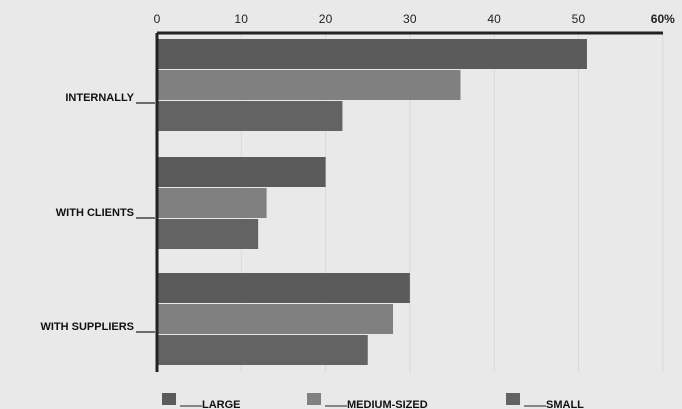 Image resolution: width=682 pixels, height=409 pixels. What do you see at coordinates (494, 19) in the screenshot?
I see `x-tick-label-40: 40` at bounding box center [494, 19].